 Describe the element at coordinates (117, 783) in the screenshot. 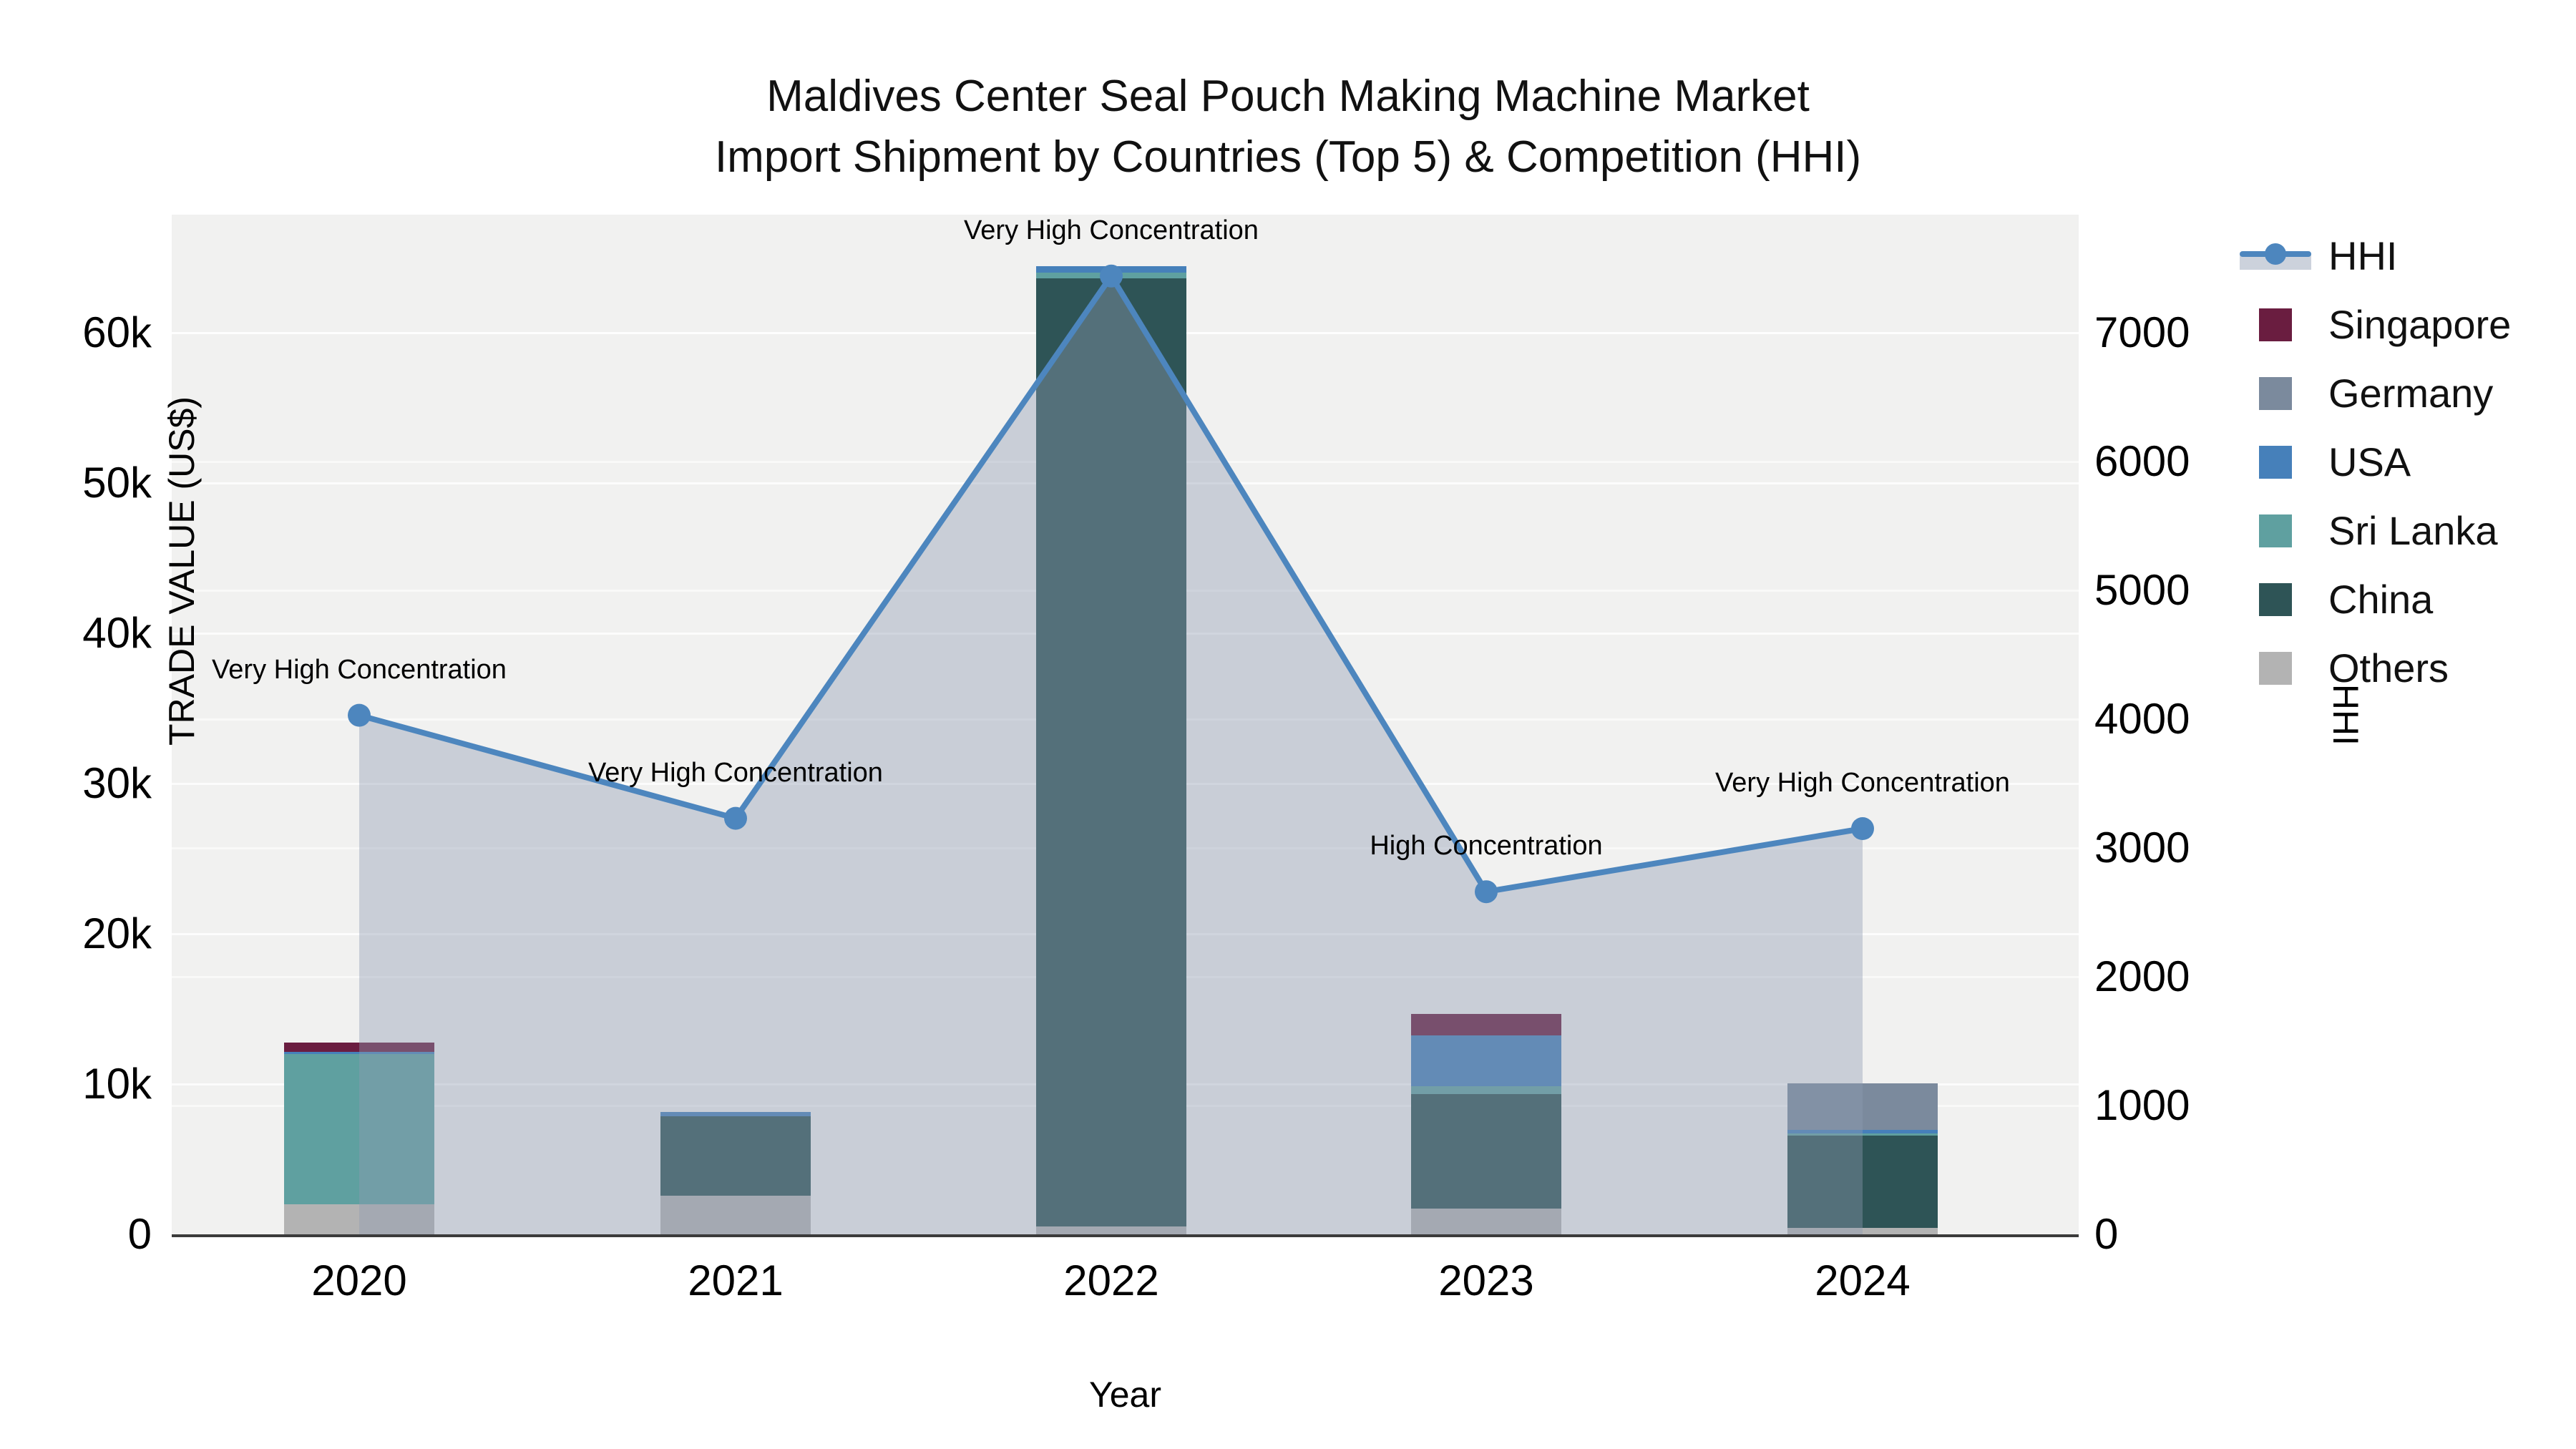

I see `y-left-tick-30k: 30k` at that location.